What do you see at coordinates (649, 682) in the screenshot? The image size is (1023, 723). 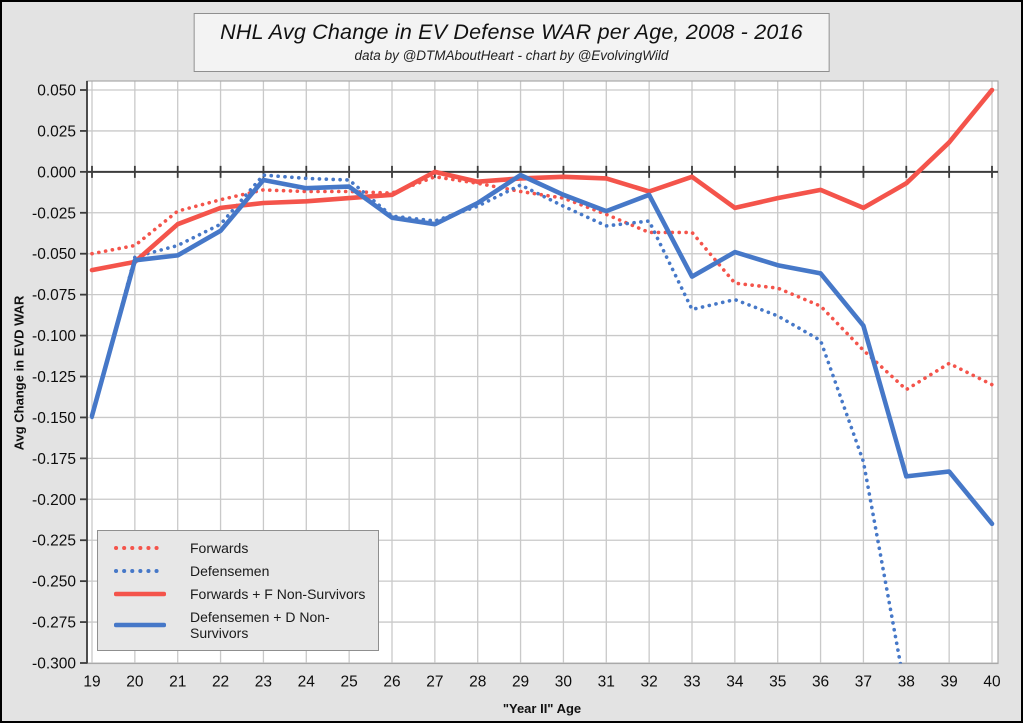 I see `x-tick-label: 32` at bounding box center [649, 682].